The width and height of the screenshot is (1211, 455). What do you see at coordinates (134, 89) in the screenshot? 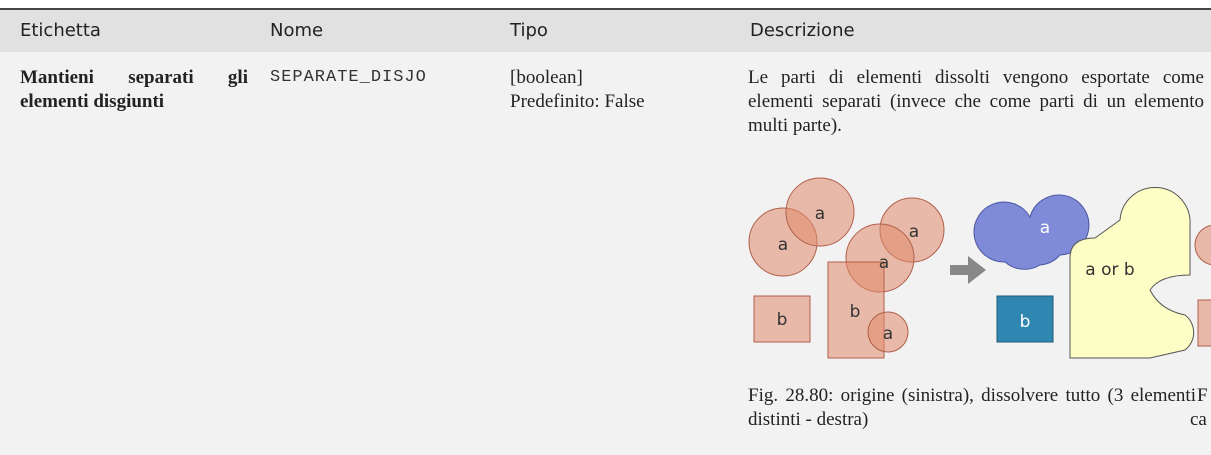
I see `label-cell: Mantieni separati gli elementi disgiunti` at bounding box center [134, 89].